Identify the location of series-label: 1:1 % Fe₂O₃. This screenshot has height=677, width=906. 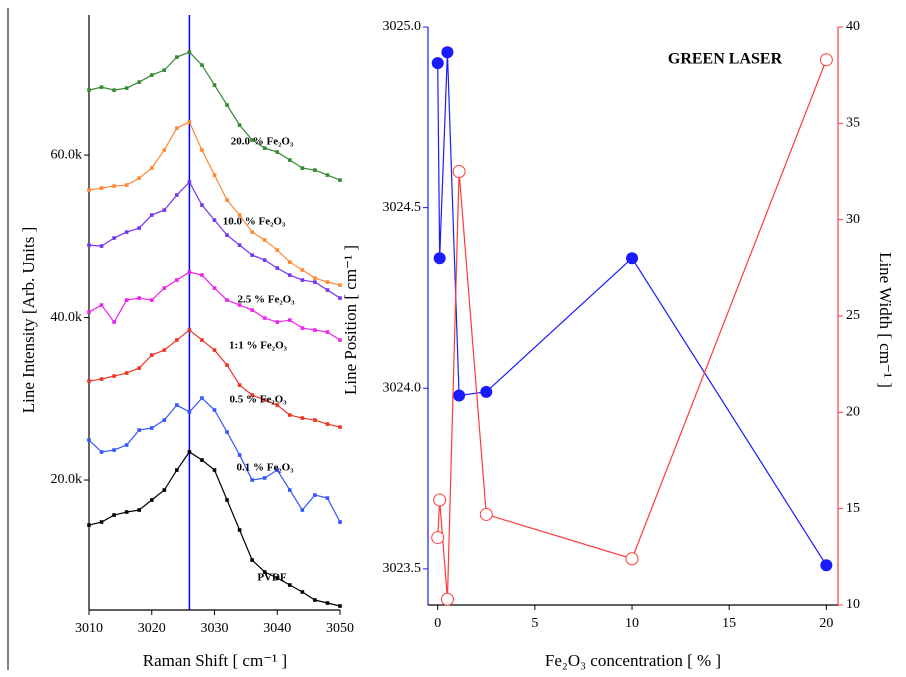
(258, 346).